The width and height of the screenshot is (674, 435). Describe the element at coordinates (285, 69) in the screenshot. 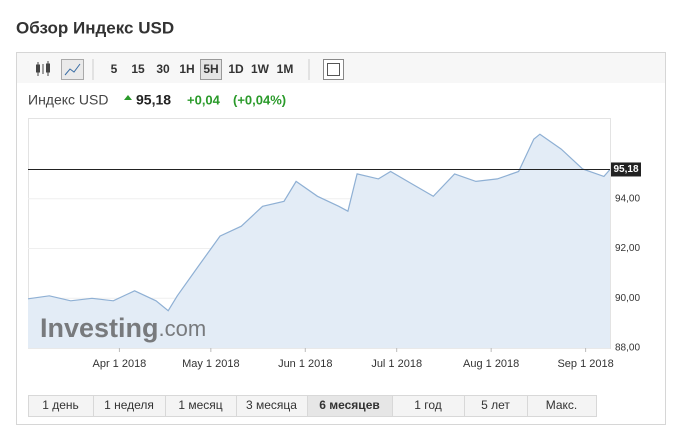

I see `interval-button: 1M` at that location.